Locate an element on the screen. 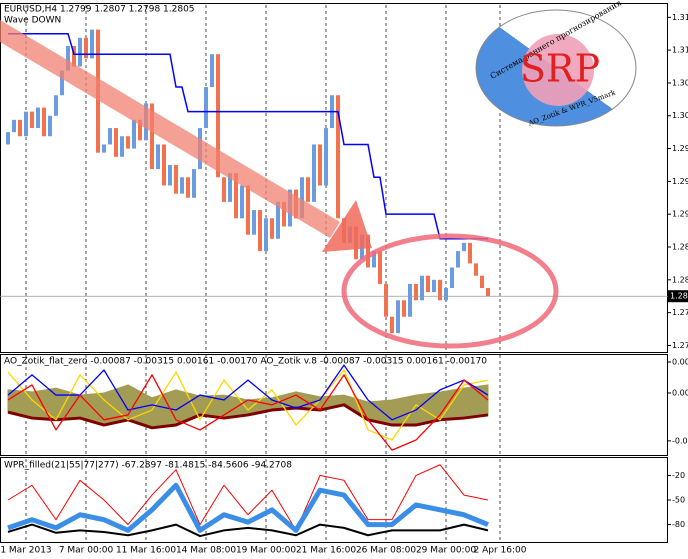 The width and height of the screenshot is (688, 559). y-tick-label: 1.2825 is located at coordinates (680, 279).